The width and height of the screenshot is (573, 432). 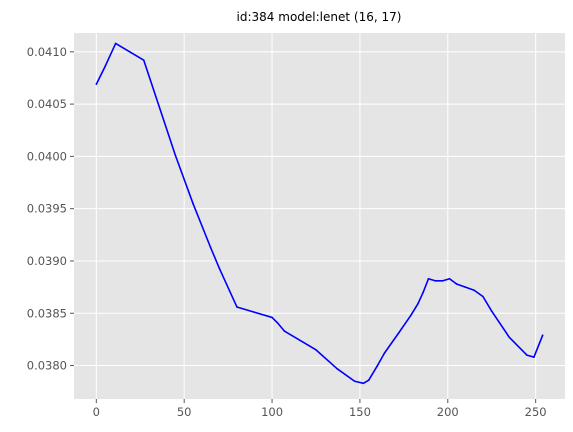 What do you see at coordinates (47, 366) in the screenshot?
I see `y-tick-label: 0.0380` at bounding box center [47, 366].